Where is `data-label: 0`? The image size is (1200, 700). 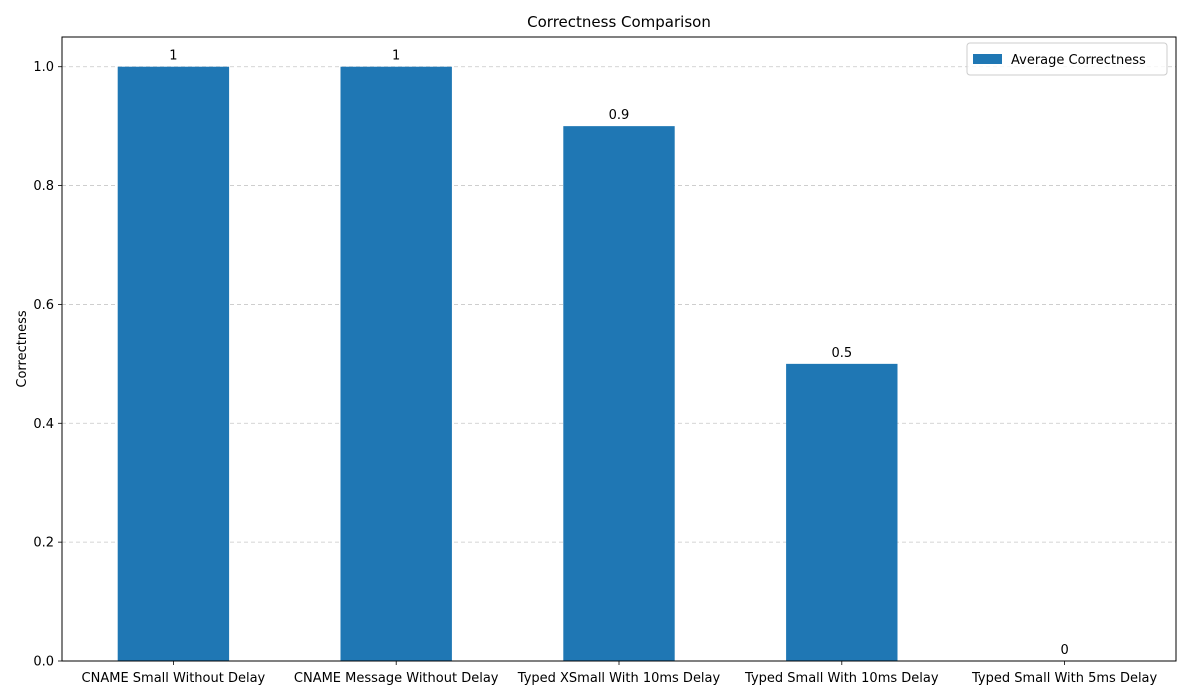 data-label: 0 is located at coordinates (1064, 650).